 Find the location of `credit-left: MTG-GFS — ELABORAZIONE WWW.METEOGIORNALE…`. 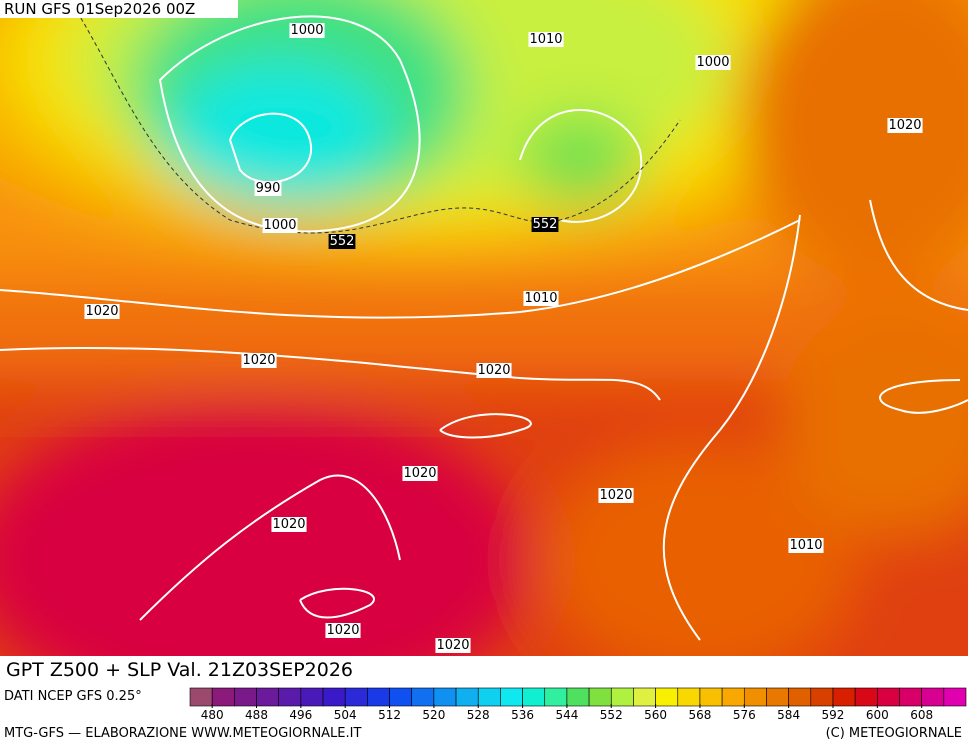

credit-left: MTG-GFS — ELABORAZIONE WWW.METEOGIORNALE… is located at coordinates (182, 733).